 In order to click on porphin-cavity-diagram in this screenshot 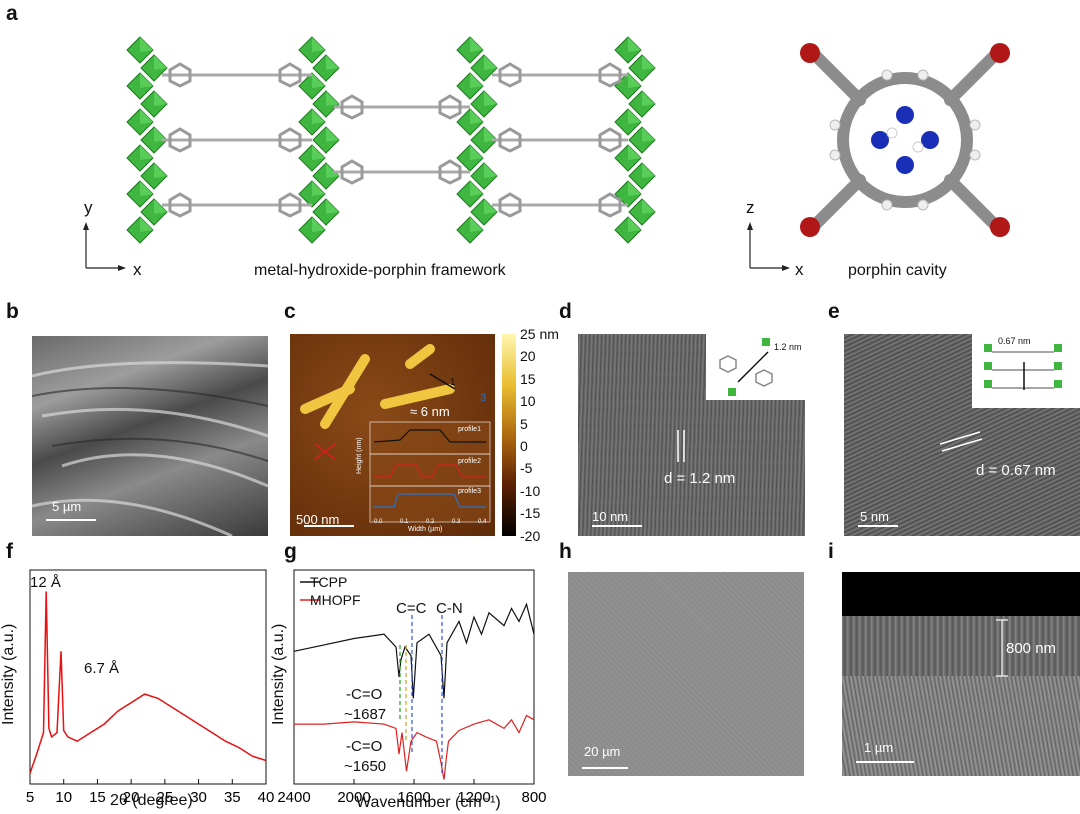, I will do `click(905, 140)`.